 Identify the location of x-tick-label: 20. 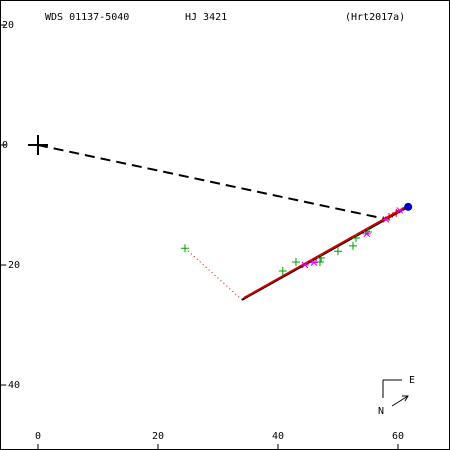
(158, 436).